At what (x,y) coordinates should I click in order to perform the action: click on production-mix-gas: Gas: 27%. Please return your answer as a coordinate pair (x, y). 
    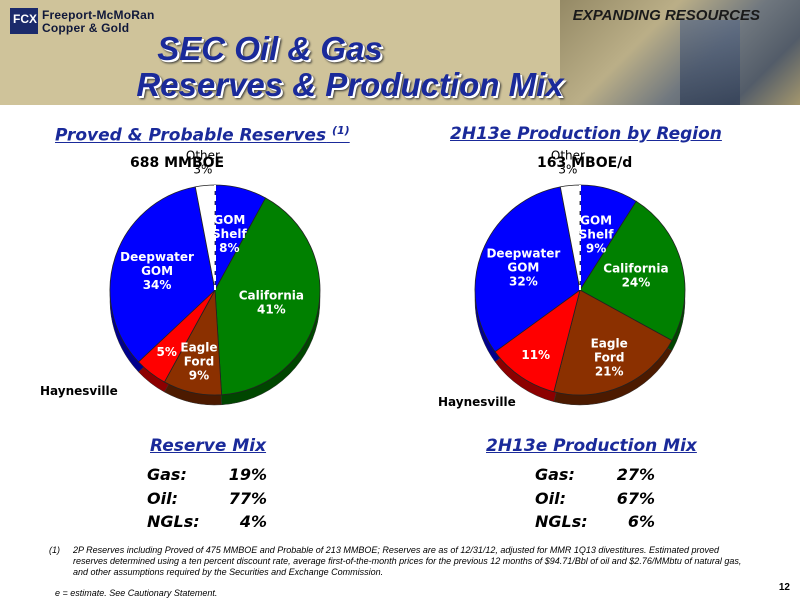
    Looking at the image, I should click on (595, 474).